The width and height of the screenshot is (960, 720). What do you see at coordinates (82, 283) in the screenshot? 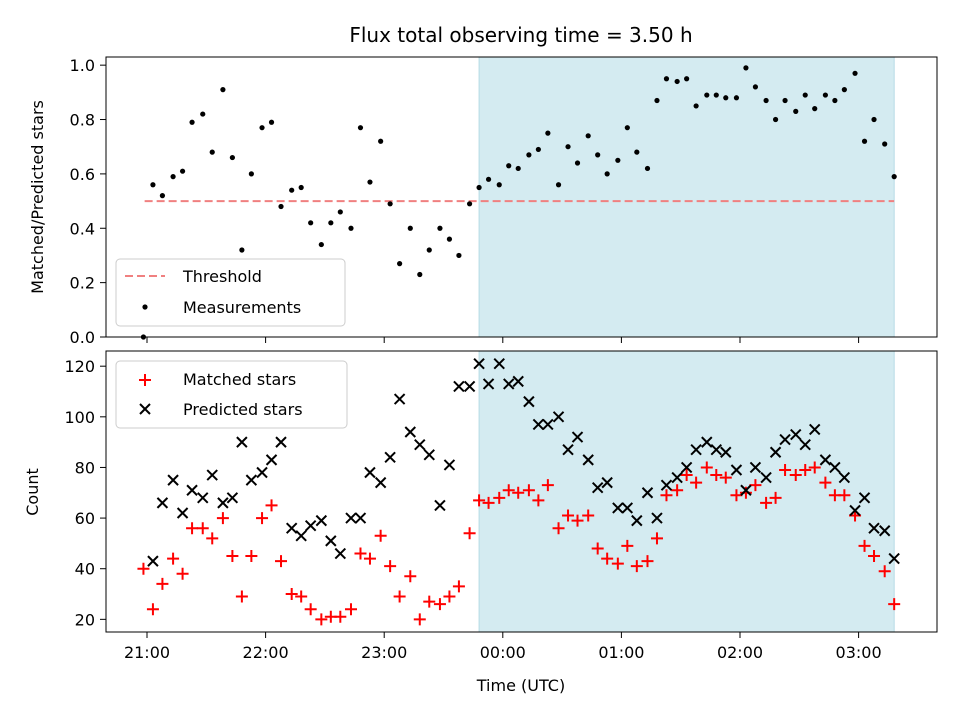
I see `top-y-tick-label: 0.2` at bounding box center [82, 283].